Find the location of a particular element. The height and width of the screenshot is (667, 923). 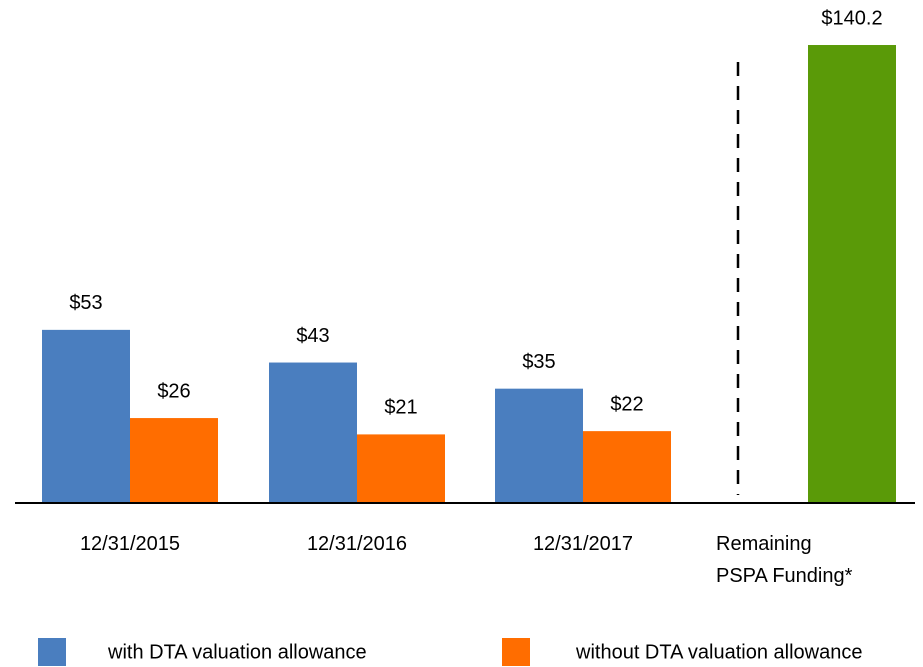

value-label: $140.2 is located at coordinates (851, 18).